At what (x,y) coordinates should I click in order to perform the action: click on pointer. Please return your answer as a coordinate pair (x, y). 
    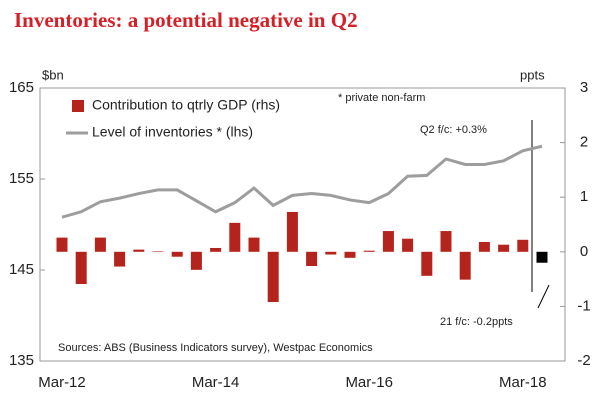
    Looking at the image, I should click on (543, 296).